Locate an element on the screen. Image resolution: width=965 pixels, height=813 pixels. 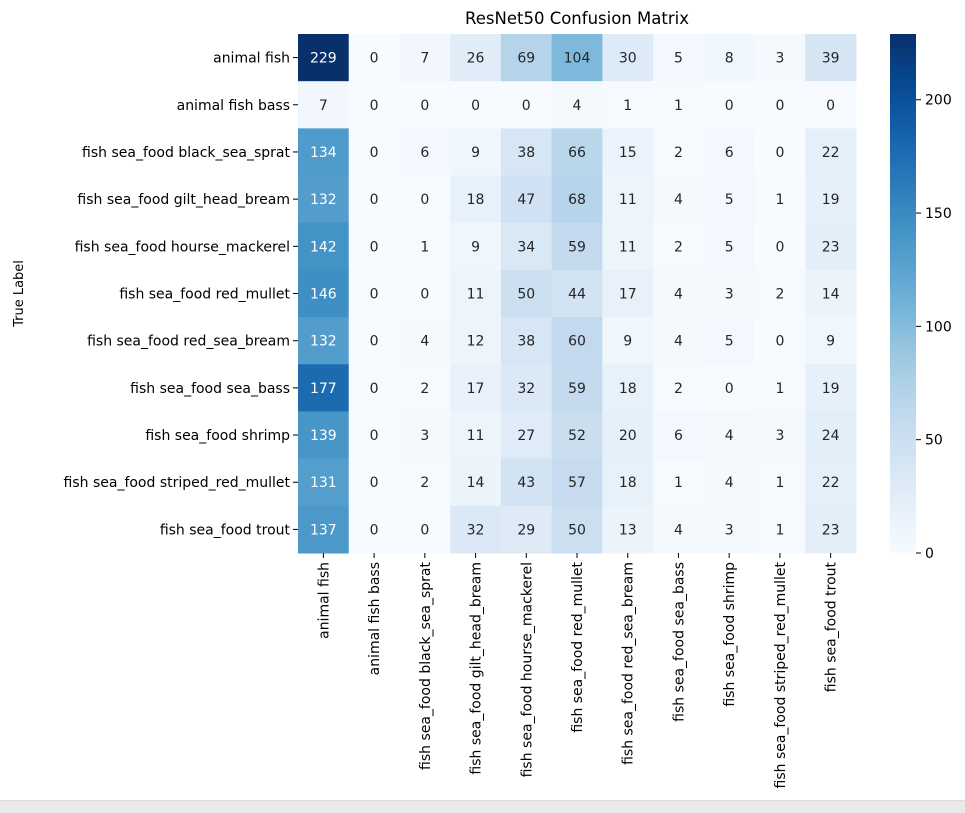
cell-value-label: 19 is located at coordinates (831, 200).